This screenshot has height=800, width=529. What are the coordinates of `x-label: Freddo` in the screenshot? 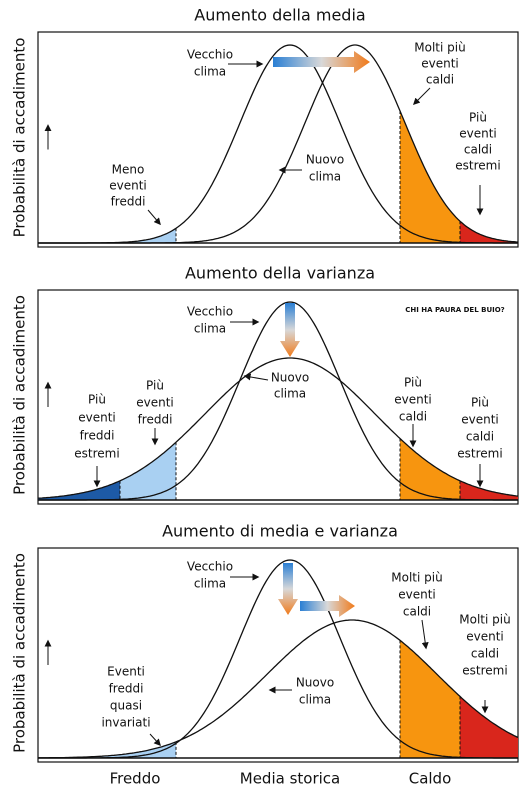 It's located at (135, 779).